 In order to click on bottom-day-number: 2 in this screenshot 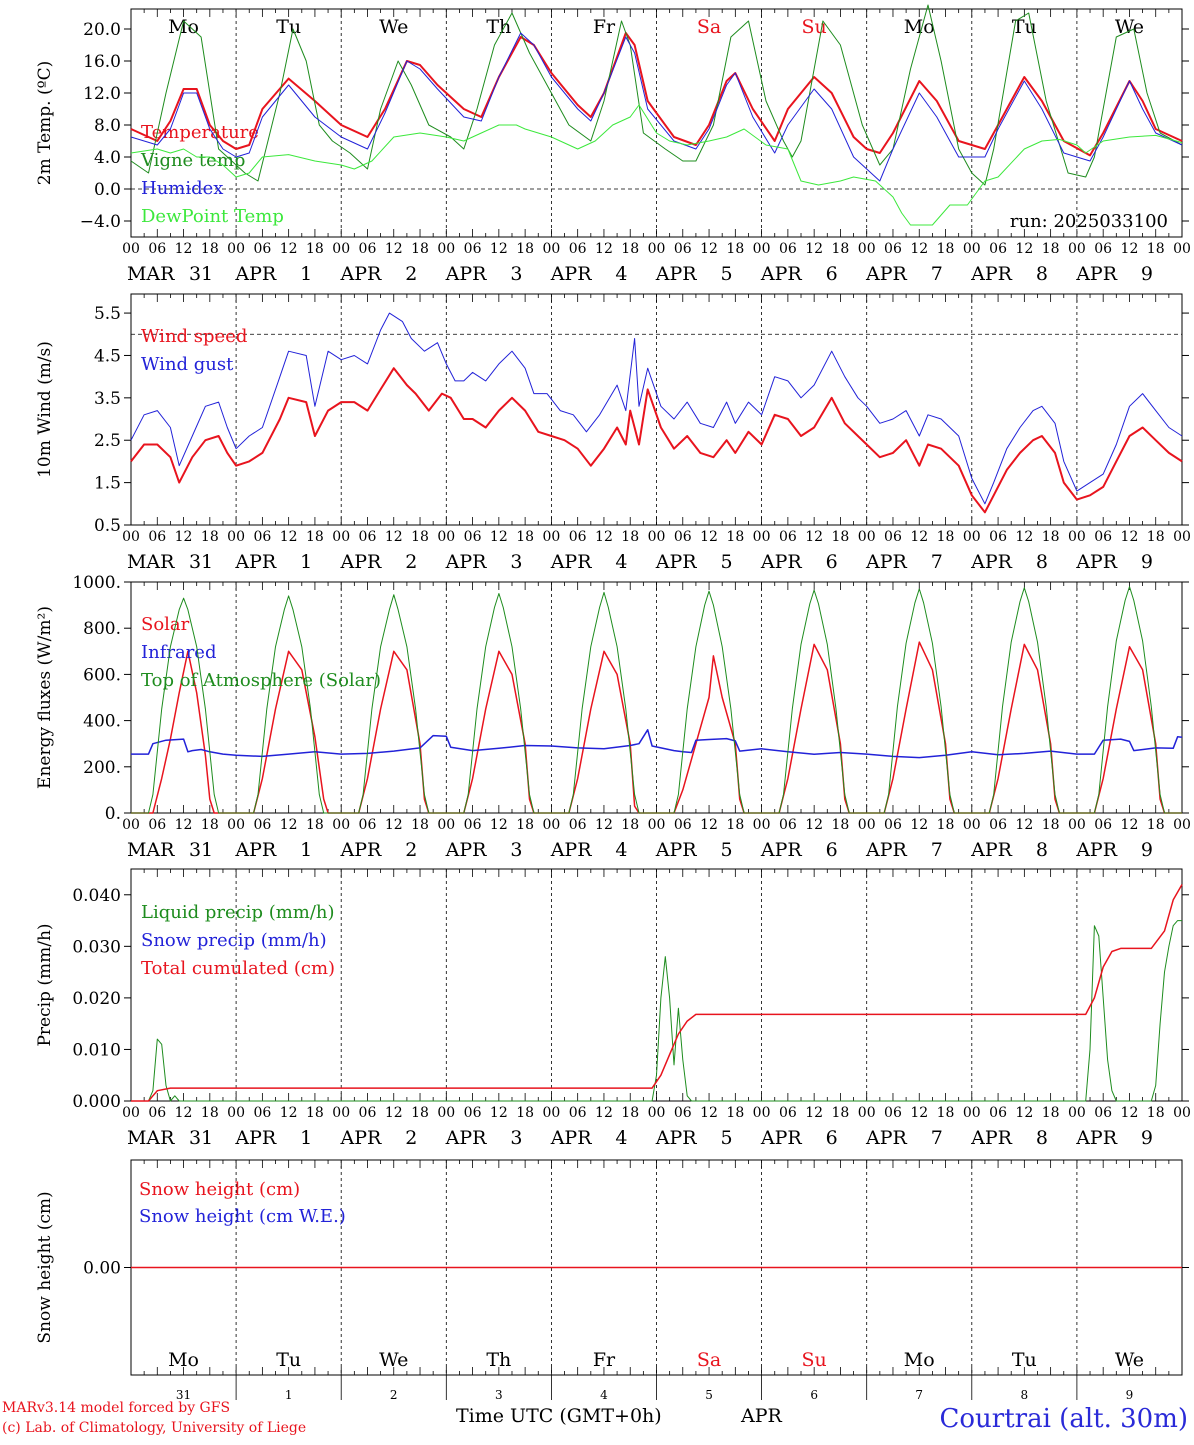, I will do `click(394, 1395)`.